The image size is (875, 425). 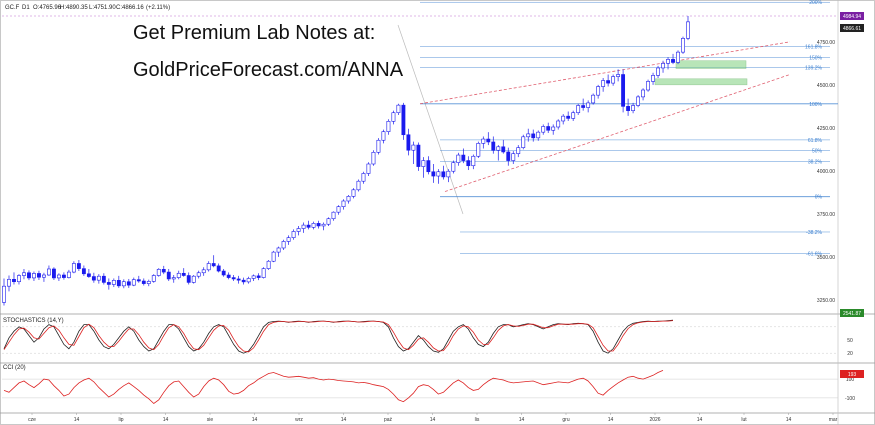 I want to click on high-label: H:4890.35, so click(x=74, y=8).